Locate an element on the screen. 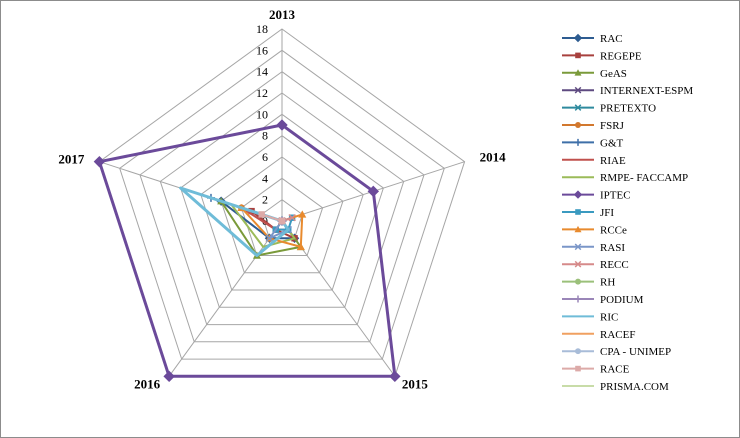 The width and height of the screenshot is (740, 438). legend-item: RMPE- FACCAMP is located at coordinates (625, 178).